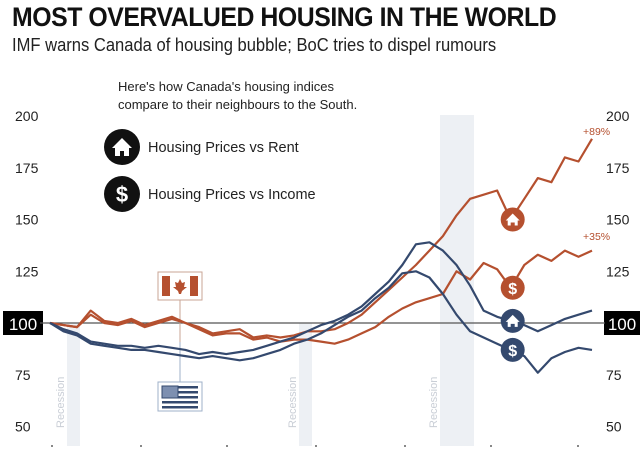 The image size is (640, 450). What do you see at coordinates (596, 237) in the screenshot?
I see `end-label-canada-income: +35%` at bounding box center [596, 237].